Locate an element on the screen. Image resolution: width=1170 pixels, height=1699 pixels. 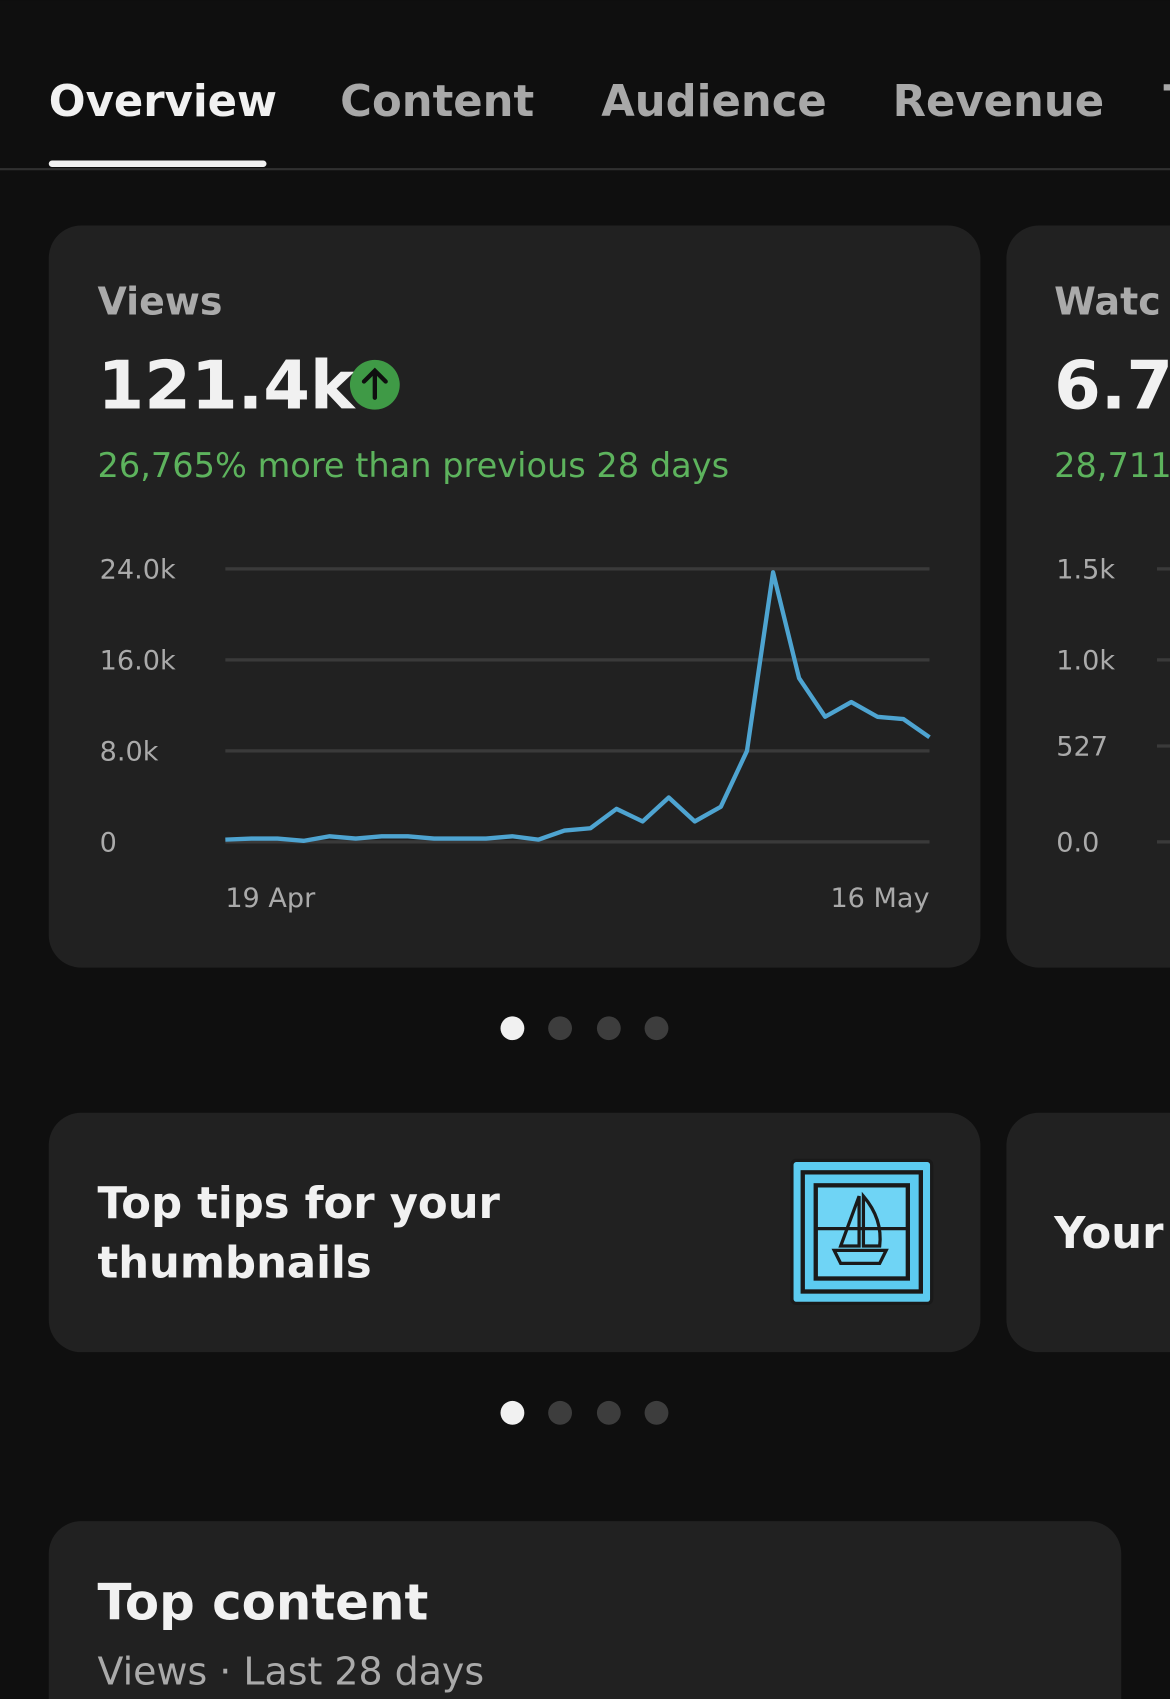
metric-value: 121.4k is located at coordinates (226, 386).